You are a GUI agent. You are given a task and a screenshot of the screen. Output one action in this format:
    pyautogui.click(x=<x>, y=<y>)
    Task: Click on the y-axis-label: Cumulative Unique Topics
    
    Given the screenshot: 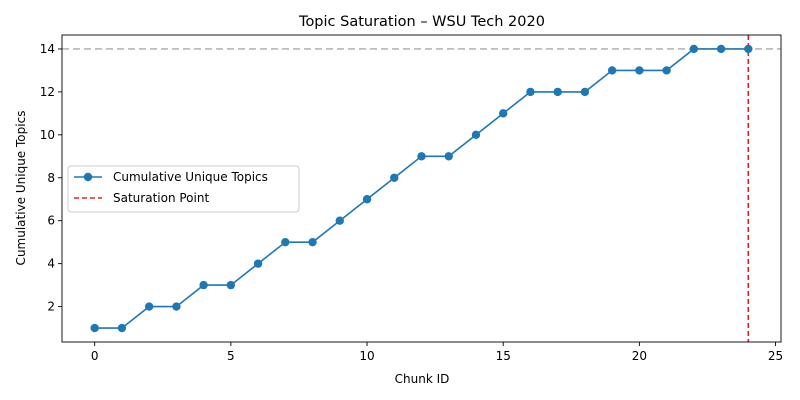 What is the action you would take?
    pyautogui.click(x=21, y=188)
    